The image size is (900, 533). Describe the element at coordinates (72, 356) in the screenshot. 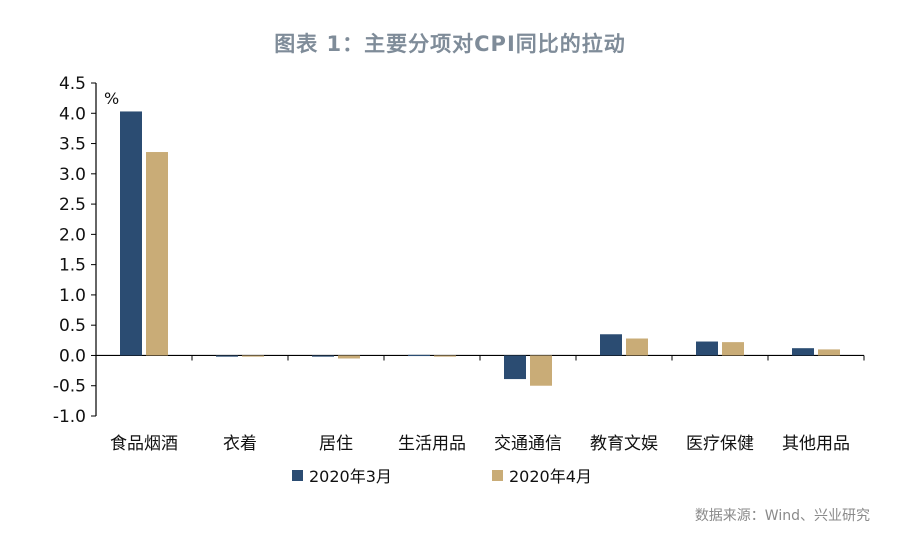

I see `y-tick-label: 0.0` at that location.